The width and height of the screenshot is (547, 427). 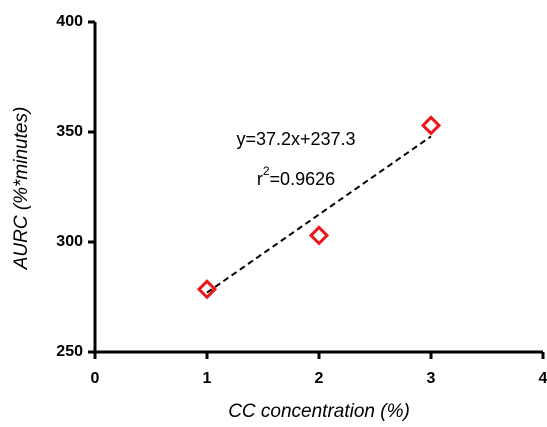 What do you see at coordinates (260, 179) in the screenshot?
I see `r2-base: r` at bounding box center [260, 179].